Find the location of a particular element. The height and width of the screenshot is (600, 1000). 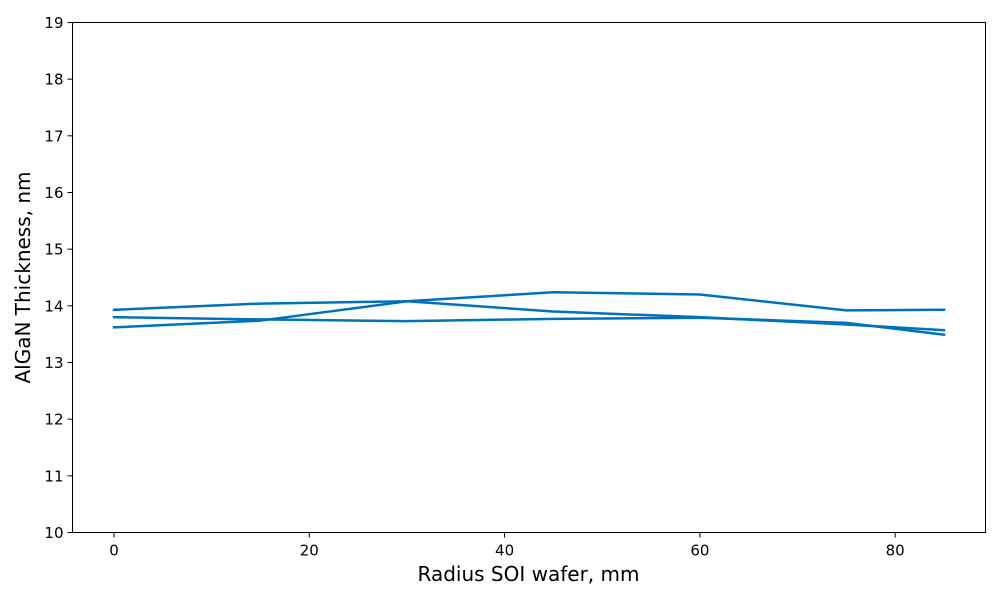

y-axis-label: AlGaN Thickness, nm is located at coordinates (23, 277).